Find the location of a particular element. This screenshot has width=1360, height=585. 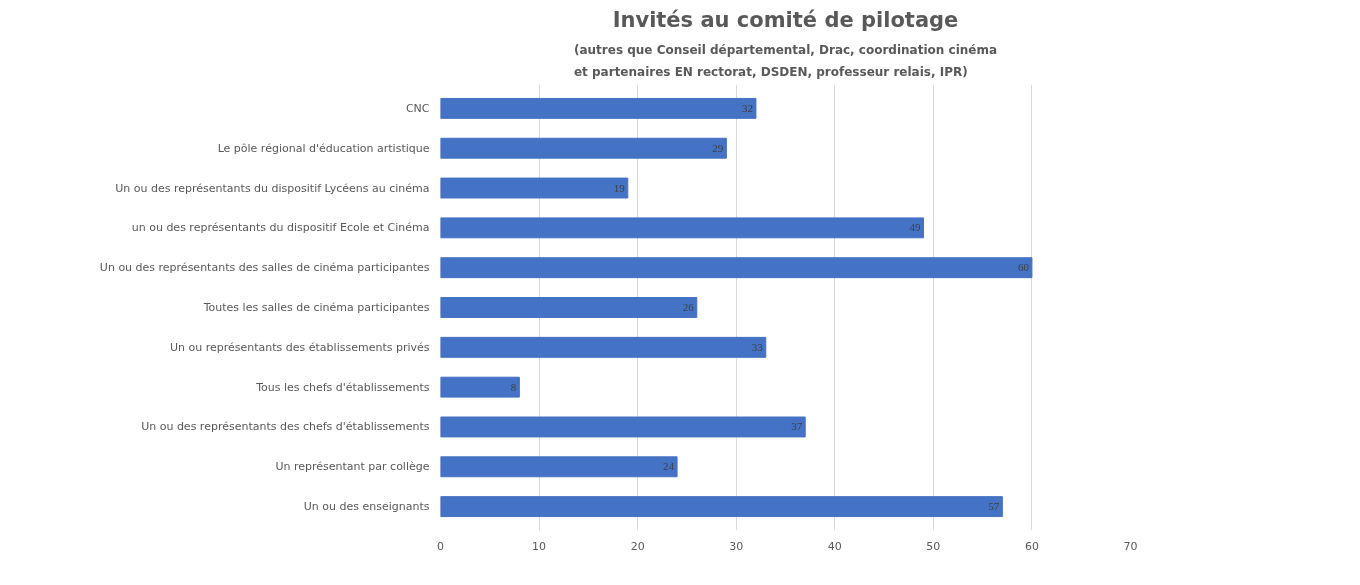

y-tick-label: CNC is located at coordinates (417, 108).